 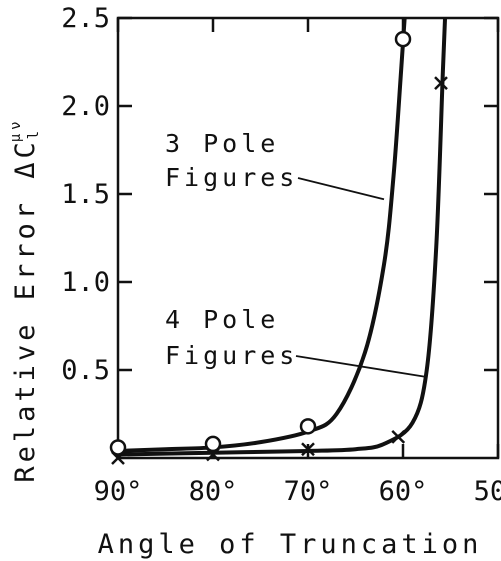 What do you see at coordinates (118, 491) in the screenshot?
I see `x-tick-label: 90°` at bounding box center [118, 491].